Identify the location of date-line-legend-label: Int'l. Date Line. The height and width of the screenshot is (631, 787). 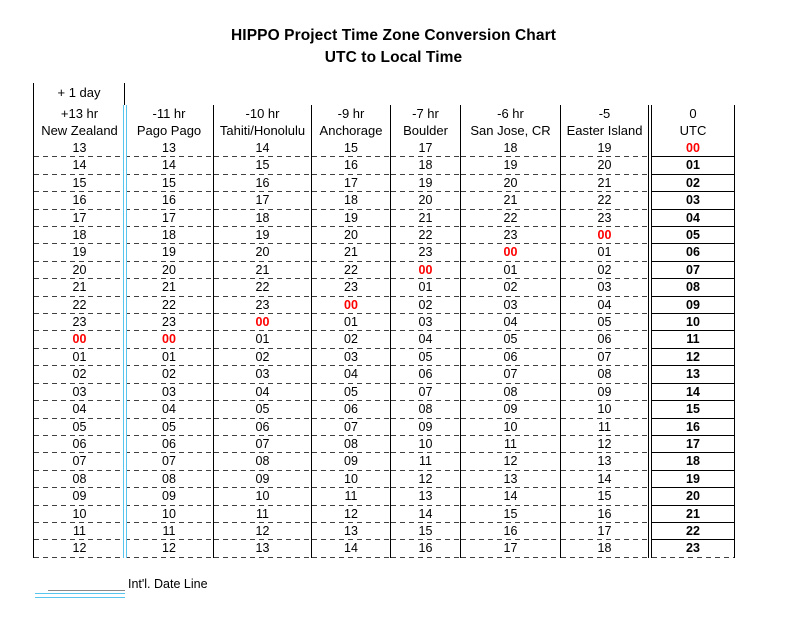
(168, 584).